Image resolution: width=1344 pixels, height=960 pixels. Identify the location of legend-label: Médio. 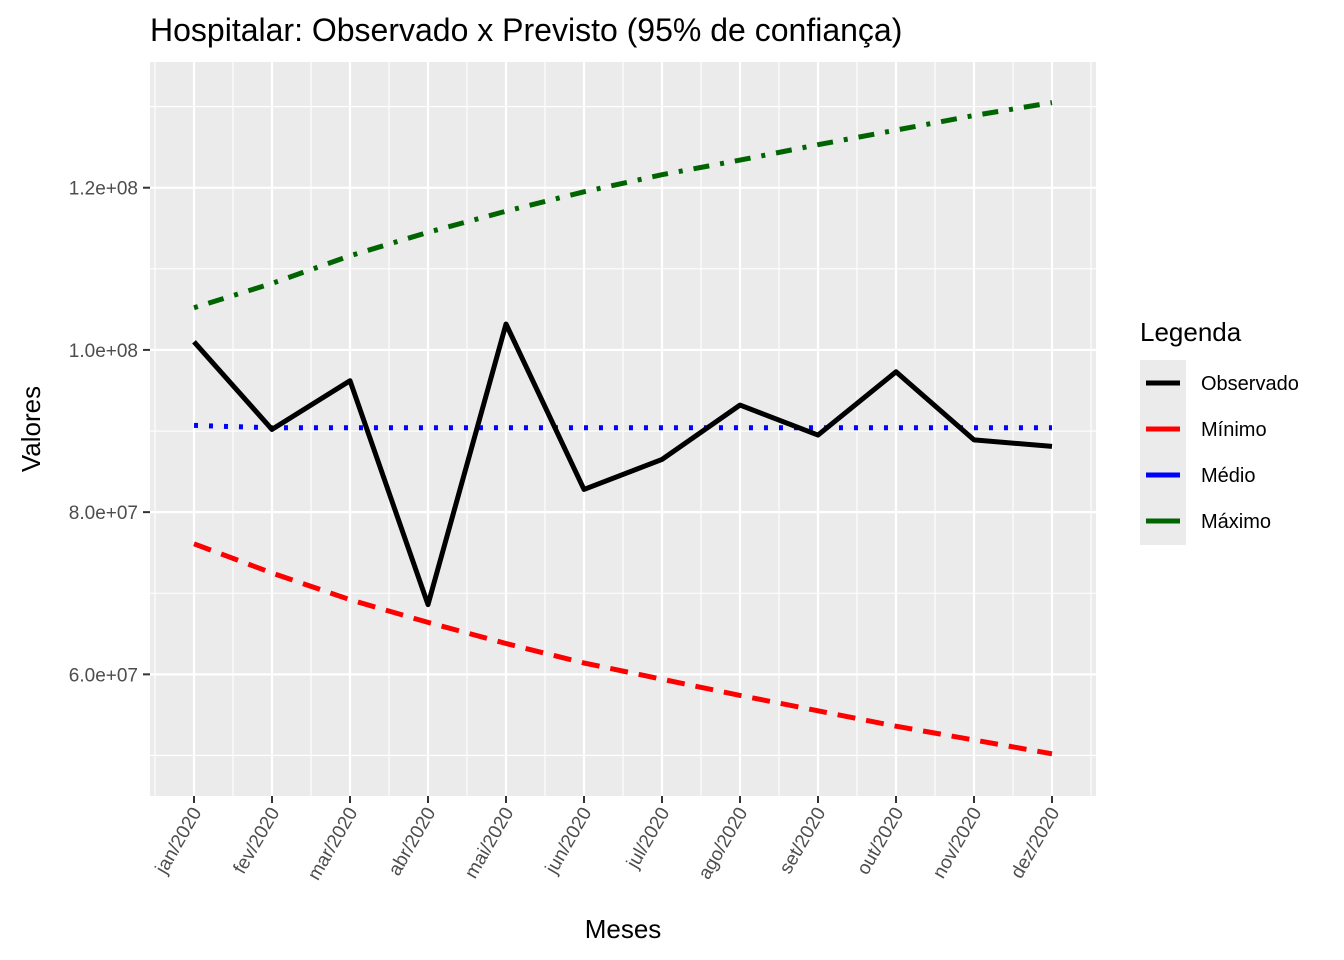
(1228, 476).